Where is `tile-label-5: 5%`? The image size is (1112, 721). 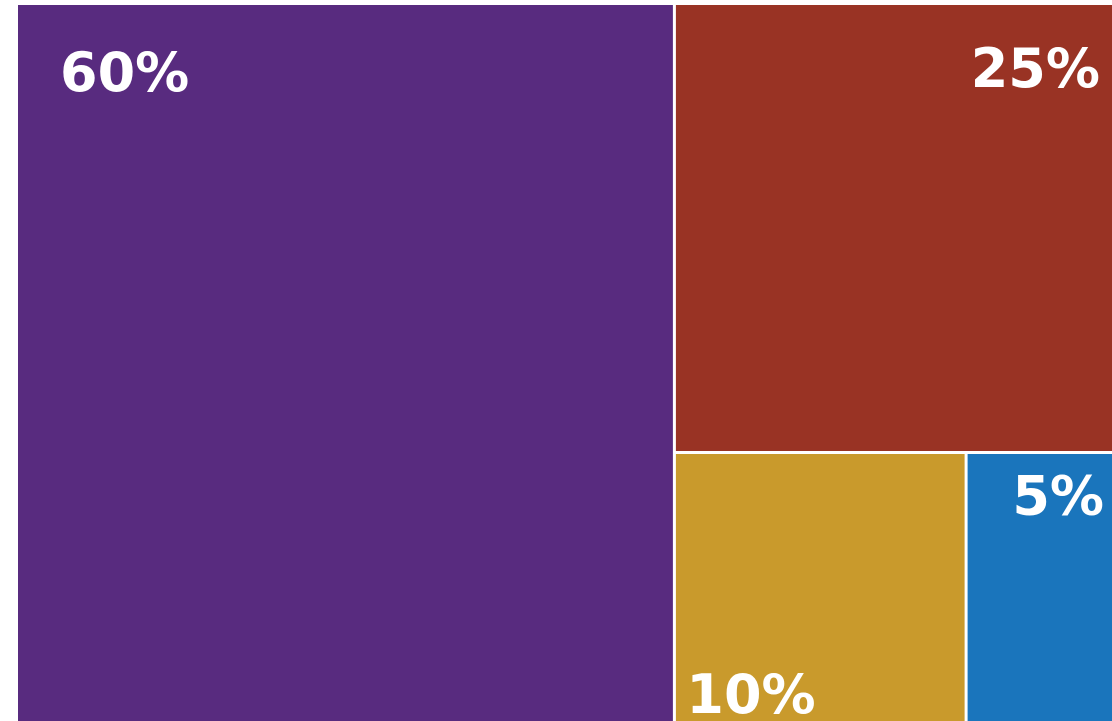 tile-label-5: 5% is located at coordinates (1058, 496).